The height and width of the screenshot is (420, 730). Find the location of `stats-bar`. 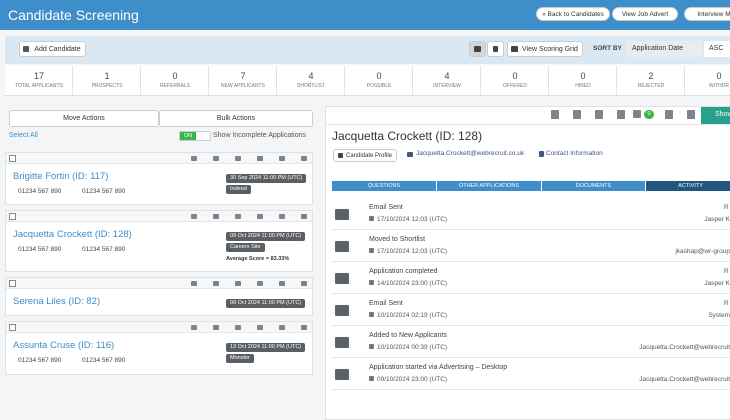

stats-bar is located at coordinates (367, 80).